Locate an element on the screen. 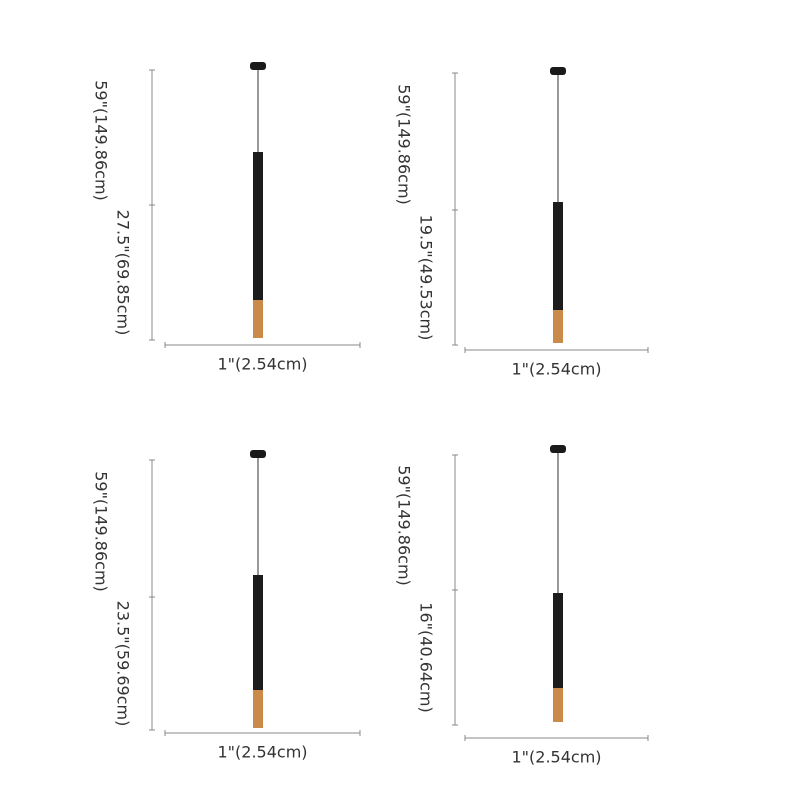  body-length-label: 19.5"(49.53cm) is located at coordinates (426, 278).